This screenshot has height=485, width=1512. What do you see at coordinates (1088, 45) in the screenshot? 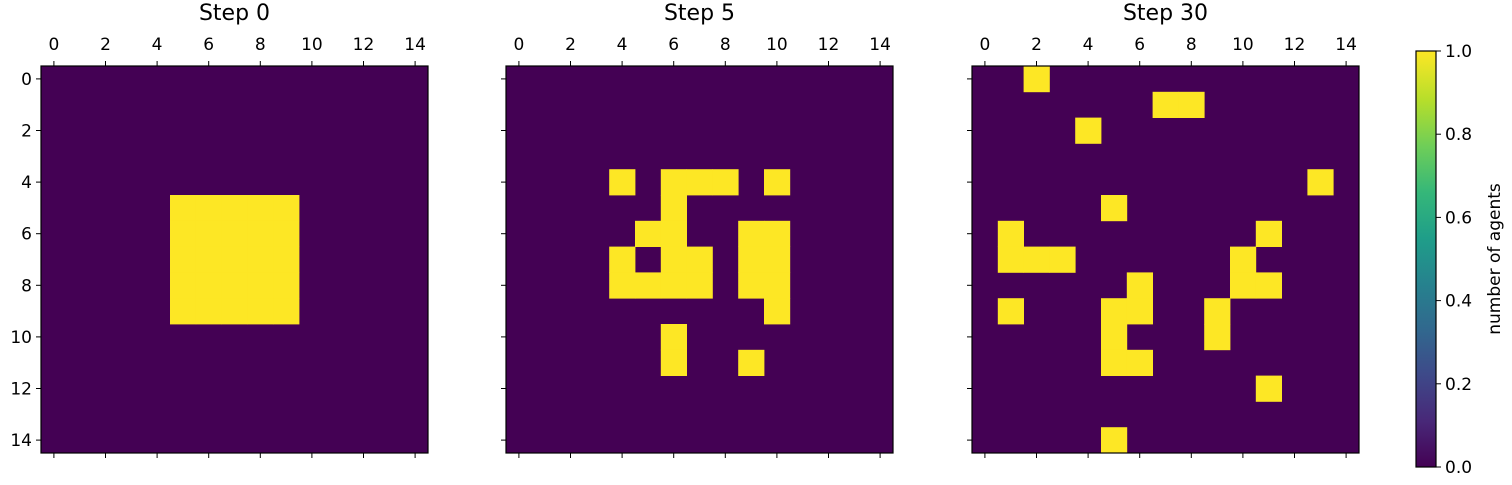
I see `x-tick-label: 4` at bounding box center [1088, 45].